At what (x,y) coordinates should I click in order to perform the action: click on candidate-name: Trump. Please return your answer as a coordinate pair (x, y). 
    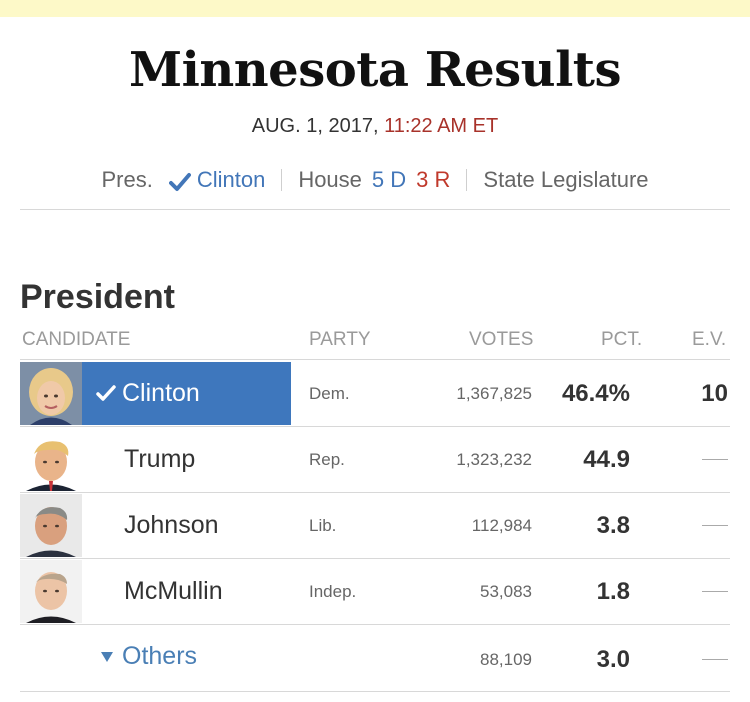
    Looking at the image, I should click on (160, 459).